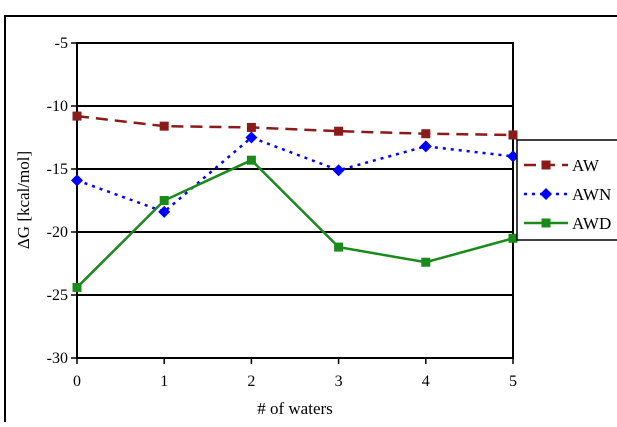  Describe the element at coordinates (23, 200) in the screenshot. I see `y-axis-label: ΔG [kcal/mol]` at that location.